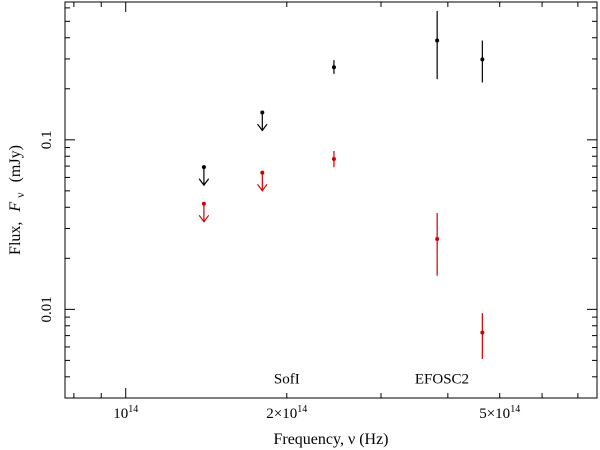  Describe the element at coordinates (47, 309) in the screenshot. I see `y-tick-label: 0.01` at that location.